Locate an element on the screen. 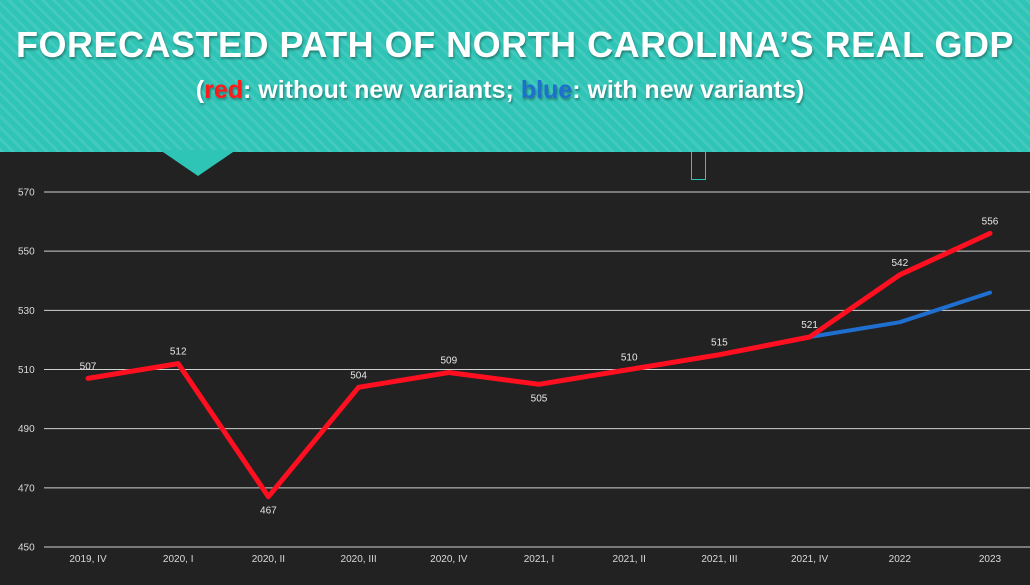  banner-notch is located at coordinates (198, 163).